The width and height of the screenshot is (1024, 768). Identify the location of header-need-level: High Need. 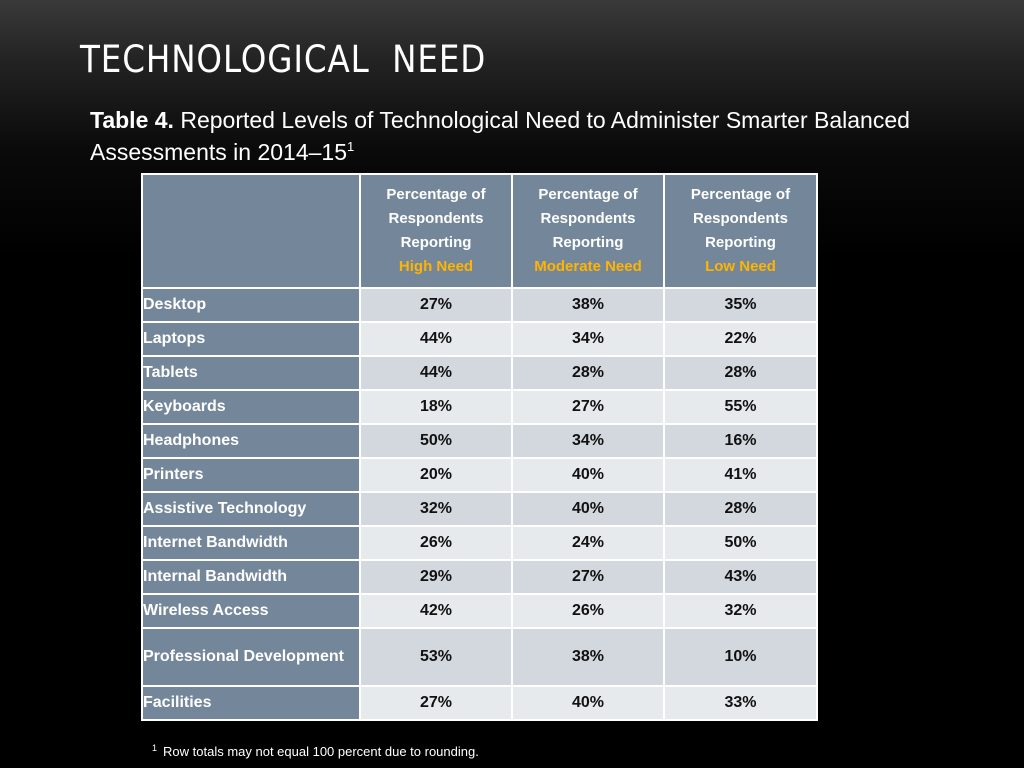
(436, 266).